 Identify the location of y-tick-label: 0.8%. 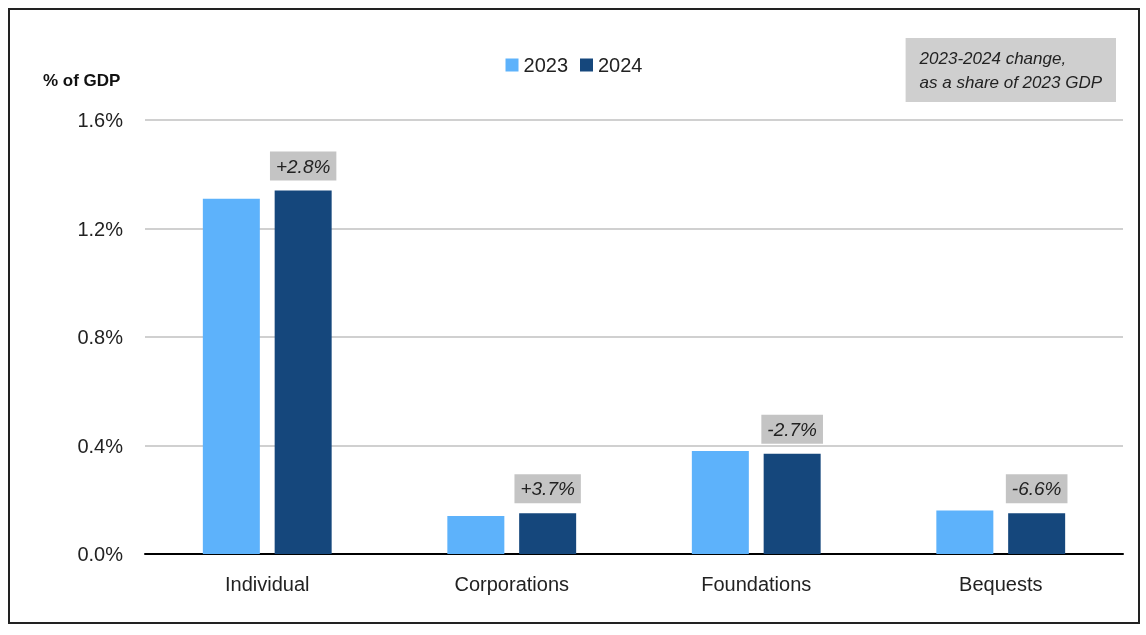
(100, 337).